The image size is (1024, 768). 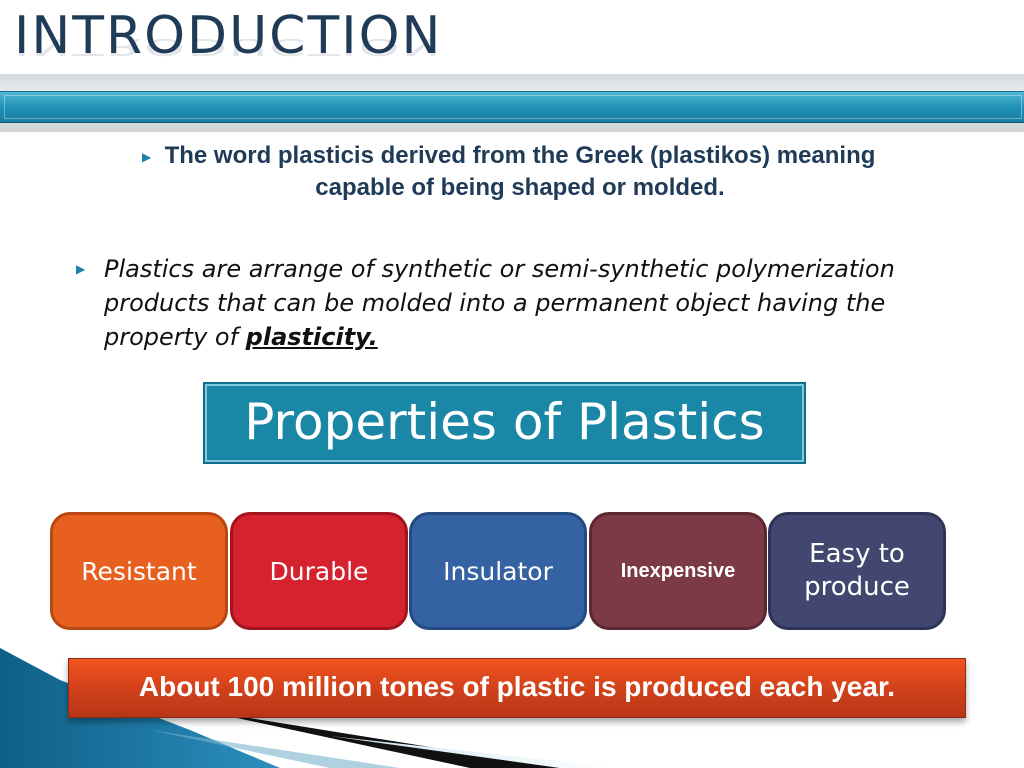 I want to click on property-insulator: Insulator, so click(x=498, y=571).